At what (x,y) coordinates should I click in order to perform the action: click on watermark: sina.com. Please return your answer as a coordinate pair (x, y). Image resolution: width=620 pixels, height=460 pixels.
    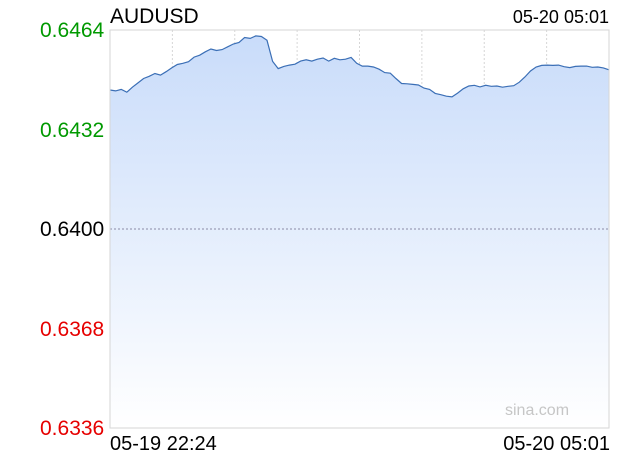
    Looking at the image, I should click on (537, 410).